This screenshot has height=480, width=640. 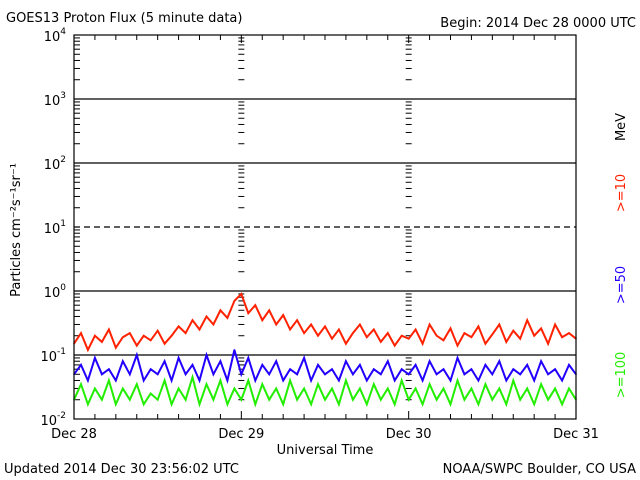 What do you see at coordinates (621, 127) in the screenshot?
I see `legend-unit: MeV` at bounding box center [621, 127].